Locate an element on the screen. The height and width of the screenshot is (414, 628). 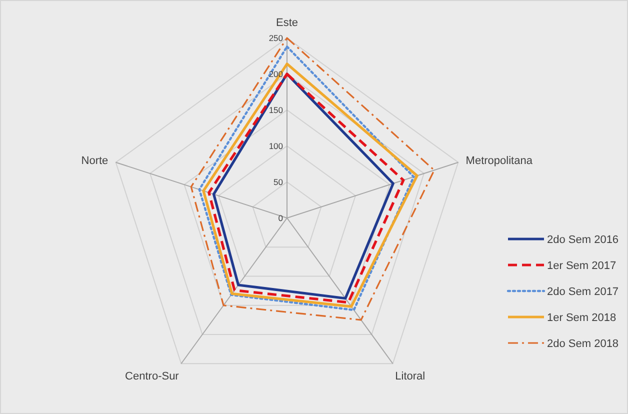
spoke-label: Norte is located at coordinates (94, 160).